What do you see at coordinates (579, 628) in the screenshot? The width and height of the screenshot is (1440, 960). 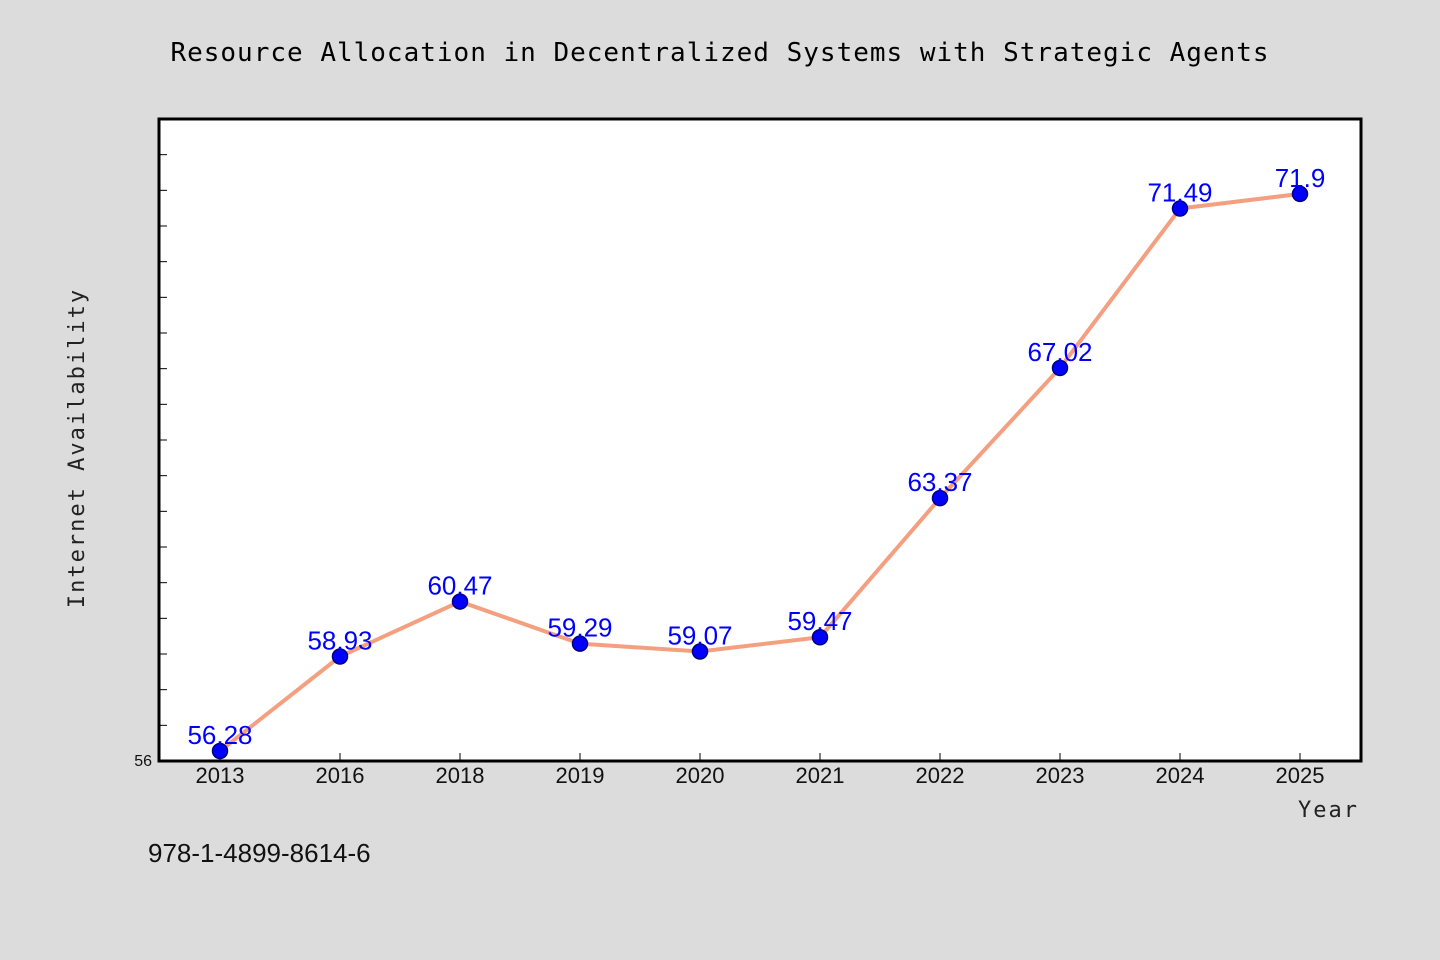 I see `data-point-label: 59.29` at bounding box center [579, 628].